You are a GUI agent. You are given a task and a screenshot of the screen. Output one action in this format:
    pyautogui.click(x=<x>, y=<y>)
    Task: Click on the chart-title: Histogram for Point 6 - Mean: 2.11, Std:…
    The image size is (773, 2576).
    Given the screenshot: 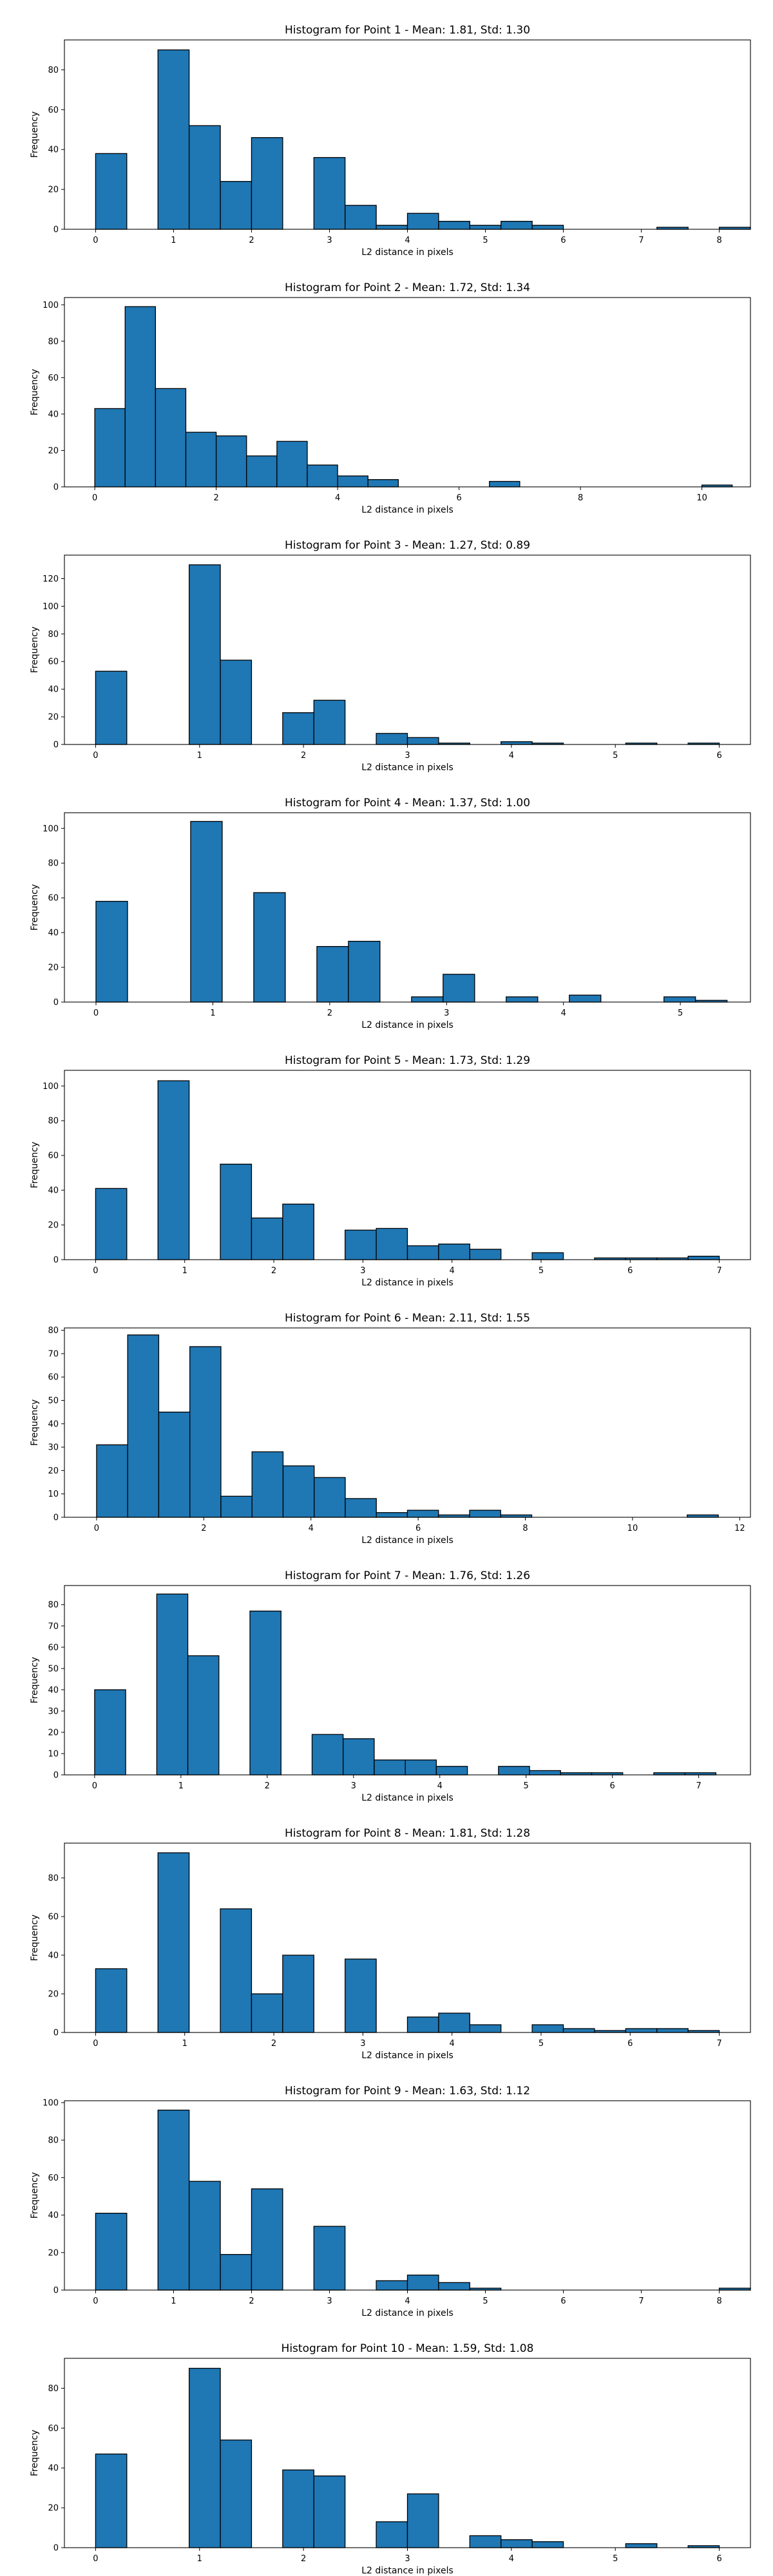 What is the action you would take?
    pyautogui.click(x=407, y=1319)
    